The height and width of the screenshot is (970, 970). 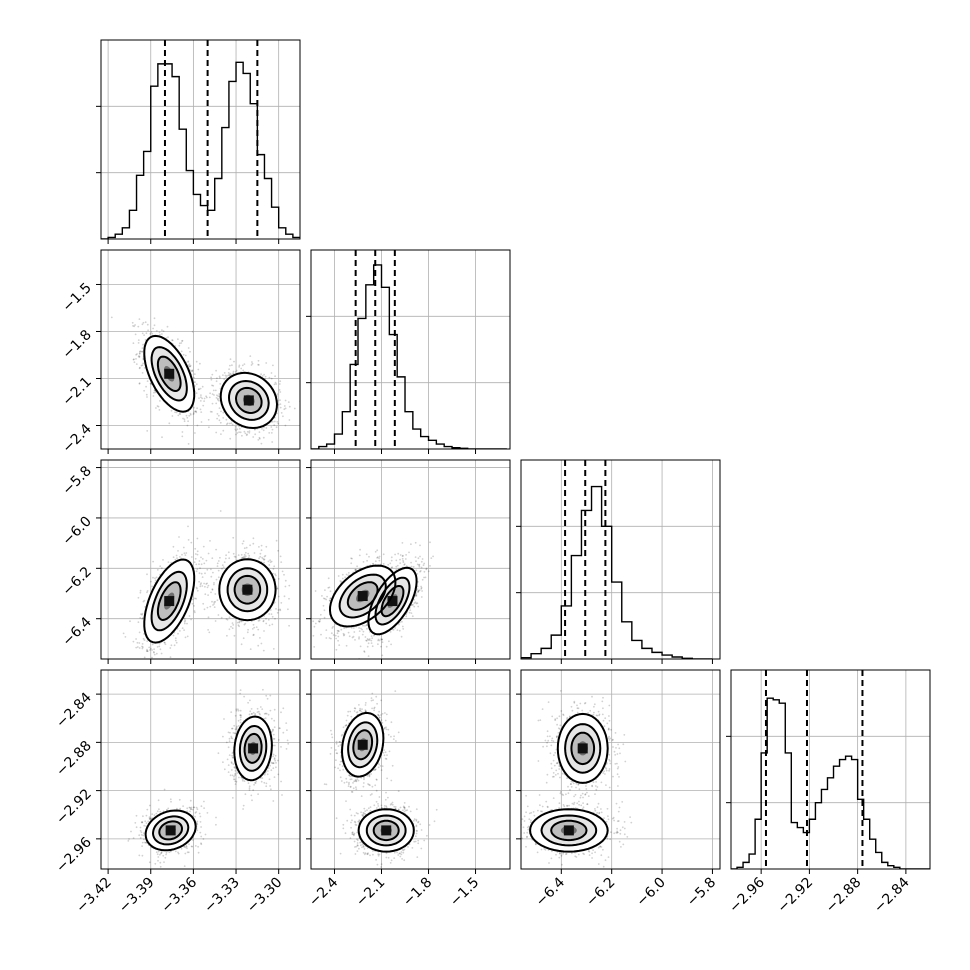 What do you see at coordinates (200, 349) in the screenshot?
I see `panel-frame` at bounding box center [200, 349].